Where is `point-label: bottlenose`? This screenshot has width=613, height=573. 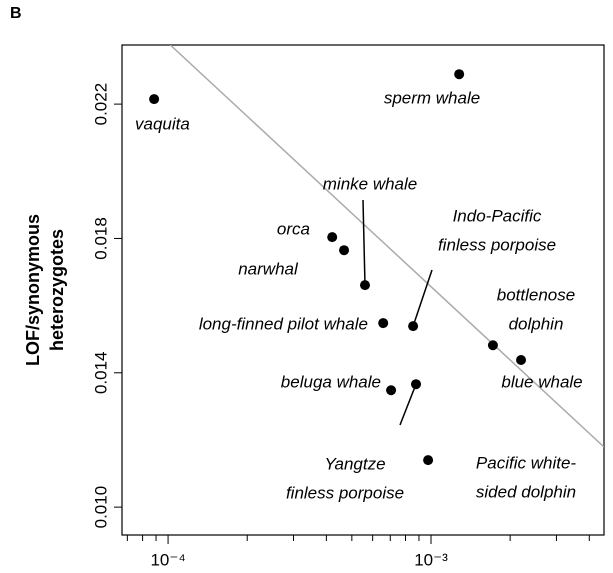 point-label: bottlenose is located at coordinates (536, 294).